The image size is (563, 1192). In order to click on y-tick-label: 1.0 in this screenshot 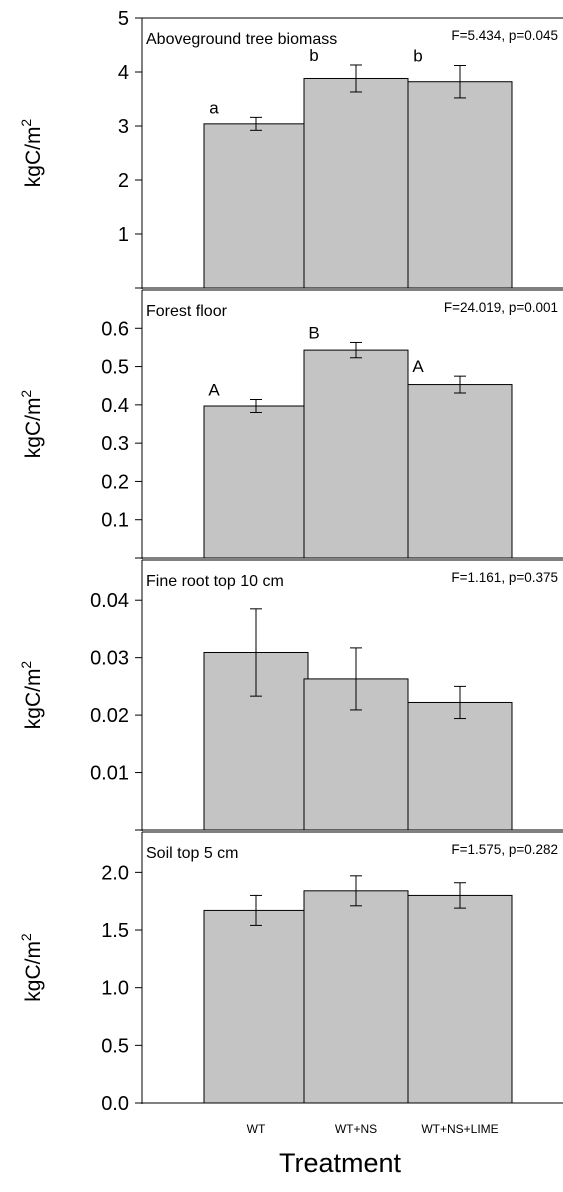, I will do `click(115, 989)`.